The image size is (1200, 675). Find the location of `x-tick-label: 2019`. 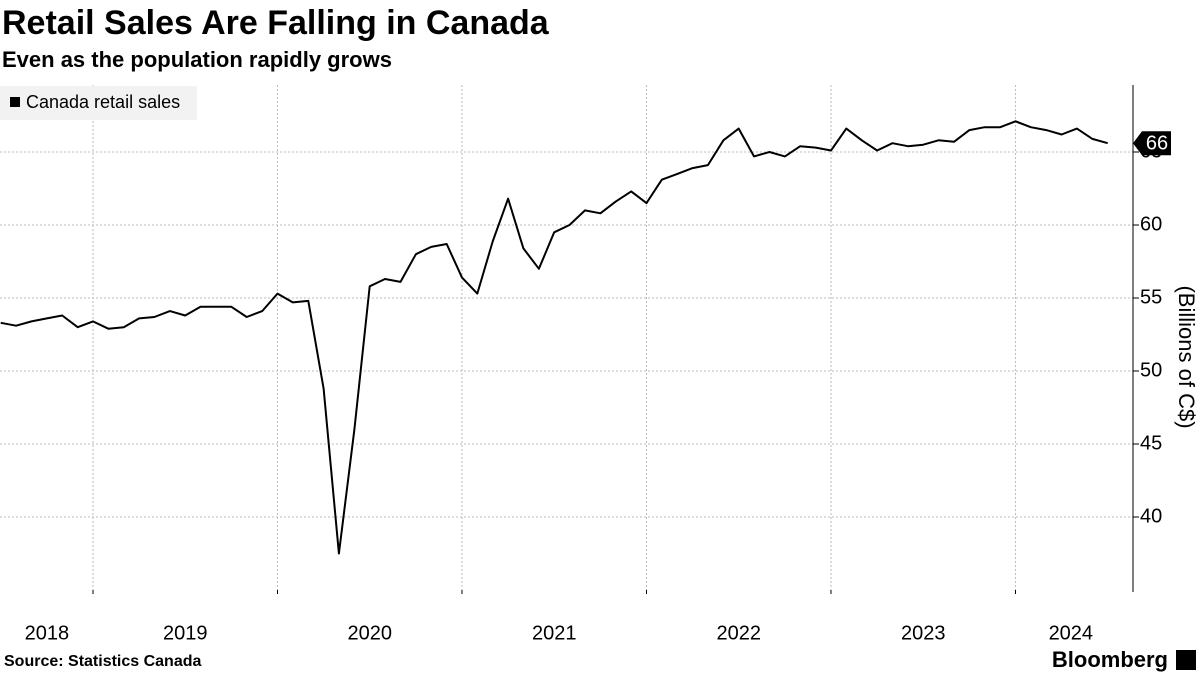

x-tick-label: 2019 is located at coordinates (185, 633).